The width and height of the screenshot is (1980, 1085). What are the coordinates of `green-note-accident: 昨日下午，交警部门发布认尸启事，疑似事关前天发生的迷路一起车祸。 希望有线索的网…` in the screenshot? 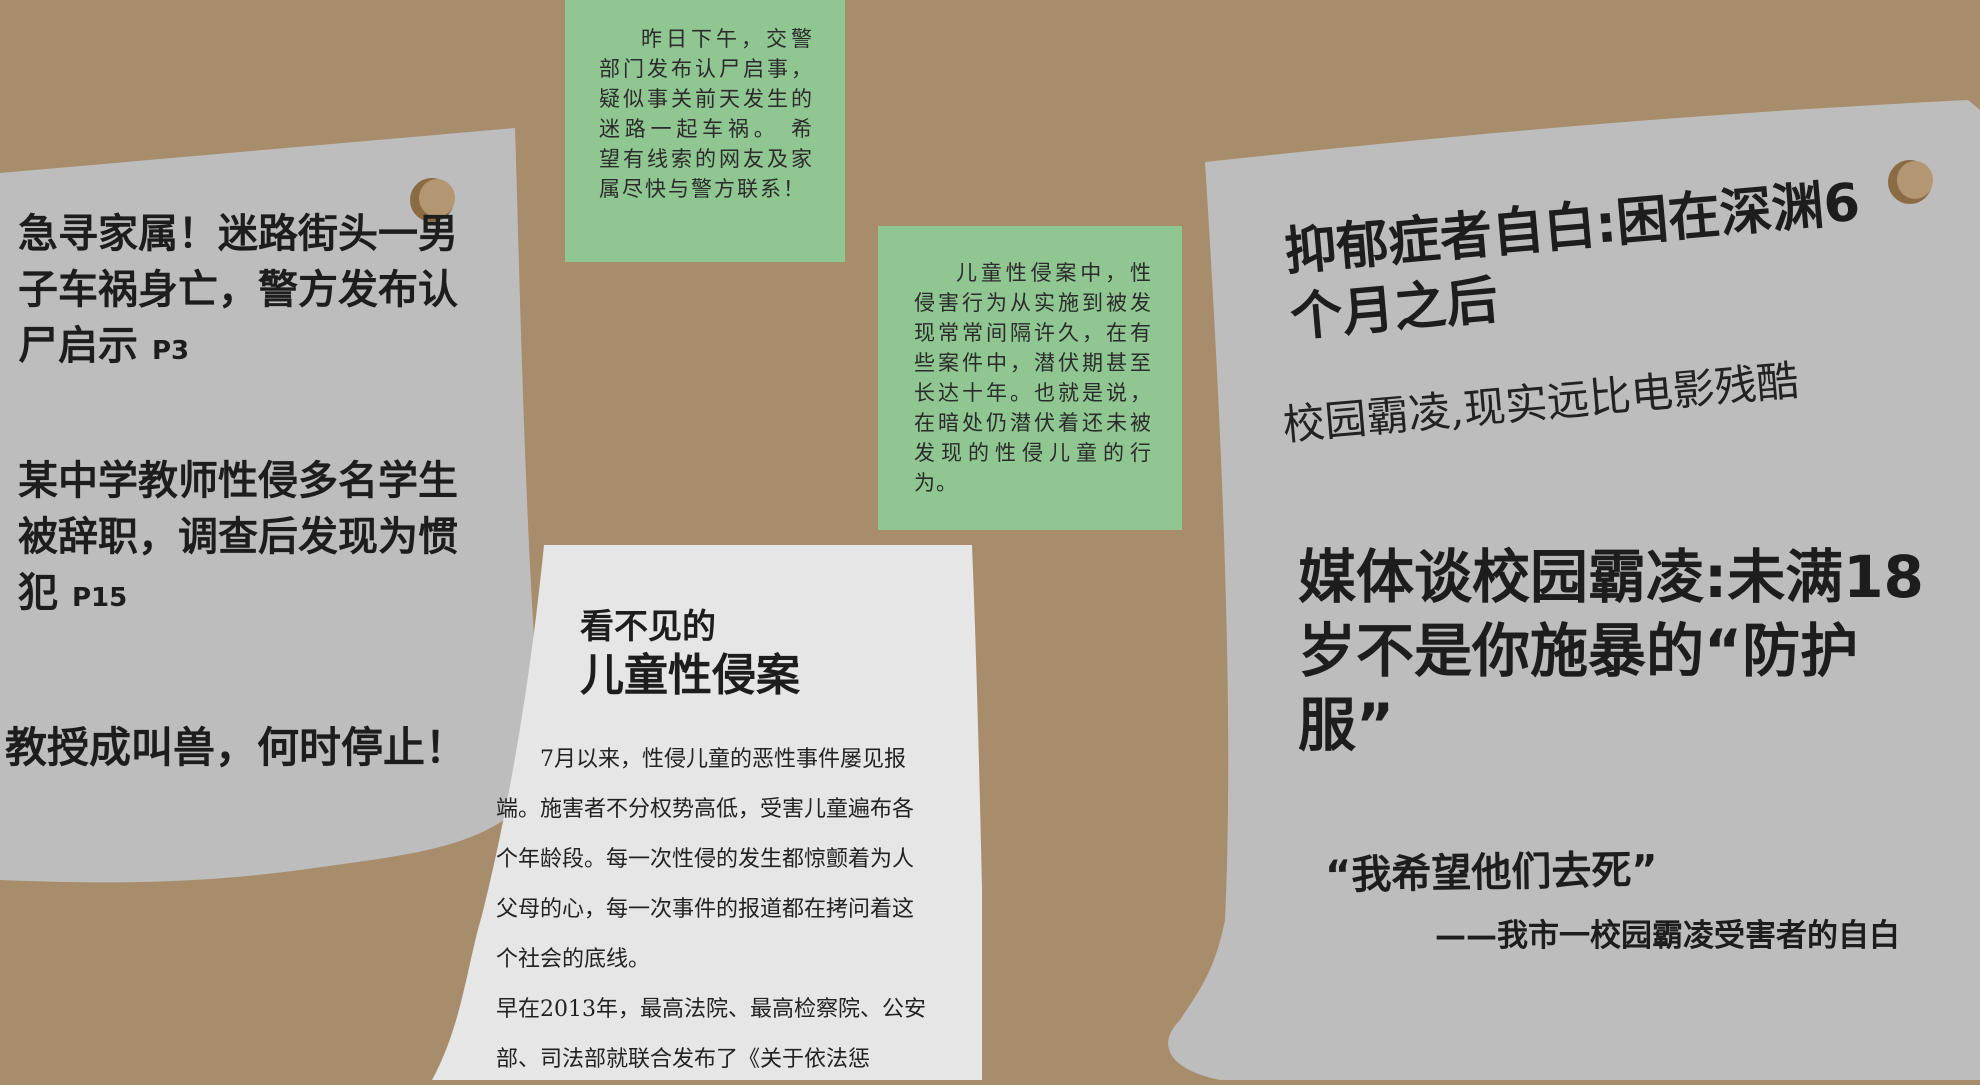 It's located at (705, 131).